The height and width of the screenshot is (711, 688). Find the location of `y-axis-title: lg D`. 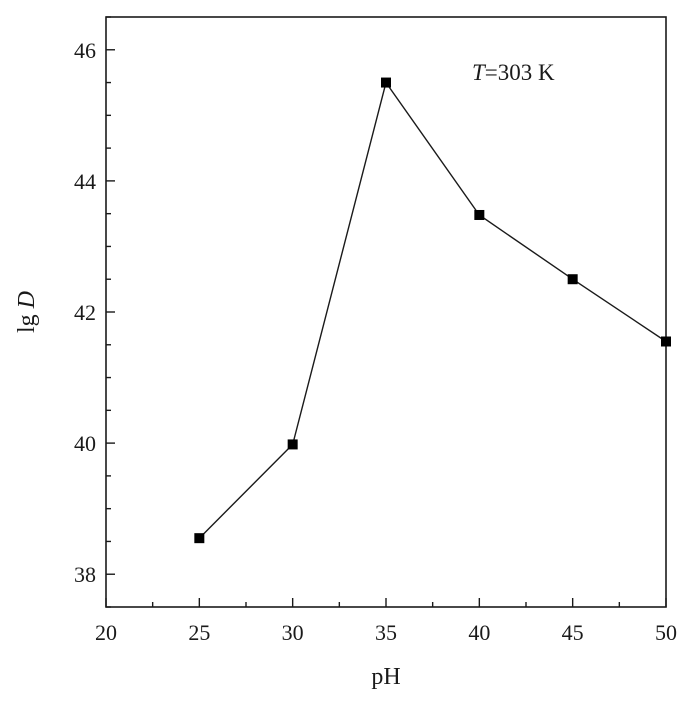

y-axis-title: lg D is located at coordinates (27, 312).